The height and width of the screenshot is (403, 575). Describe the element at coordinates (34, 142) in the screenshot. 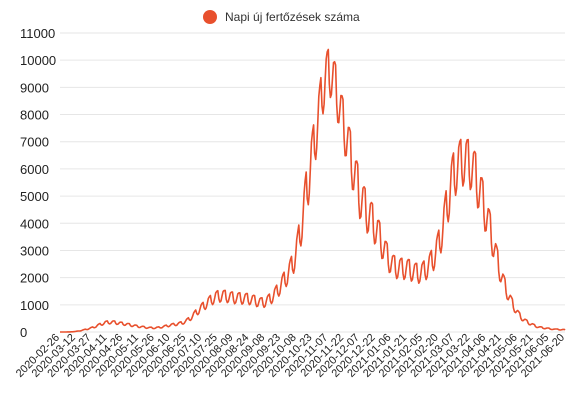

I see `y-tick-label: 7000` at that location.